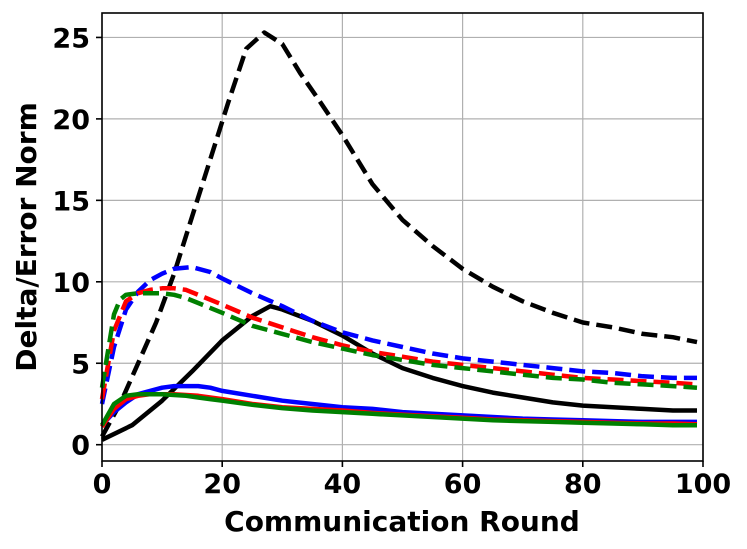 The height and width of the screenshot is (549, 747). I want to click on y-tick-label: 0, so click(80, 446).